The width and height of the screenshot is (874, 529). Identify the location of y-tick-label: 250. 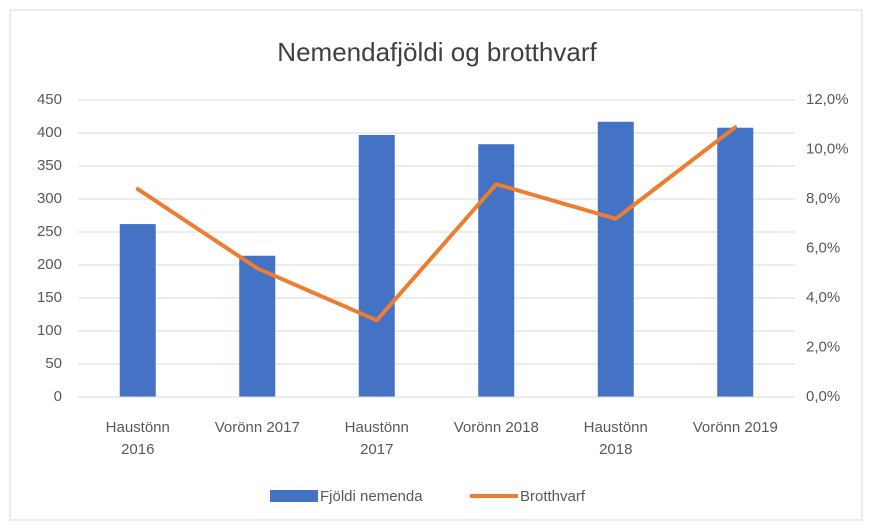
(49, 231).